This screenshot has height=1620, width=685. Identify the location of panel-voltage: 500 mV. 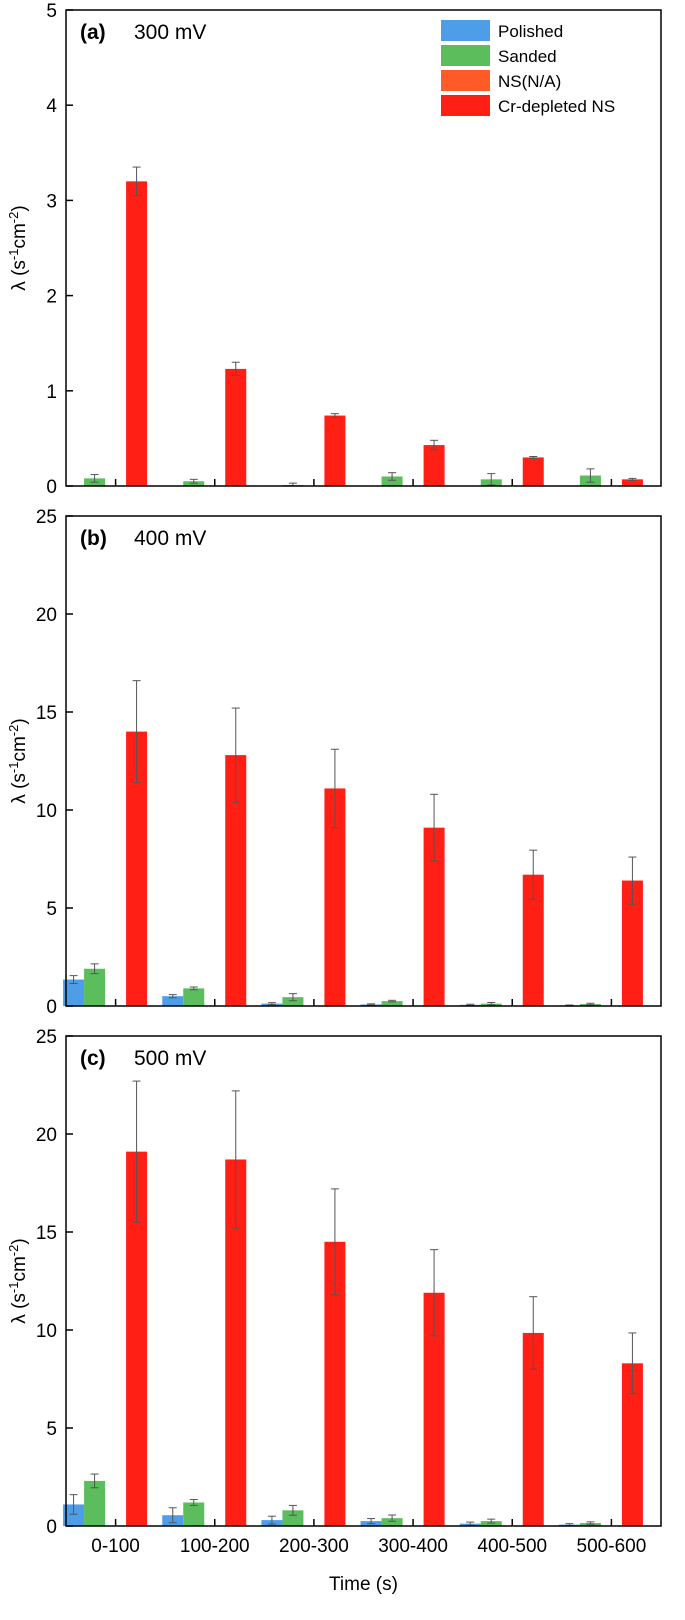
(170, 1058).